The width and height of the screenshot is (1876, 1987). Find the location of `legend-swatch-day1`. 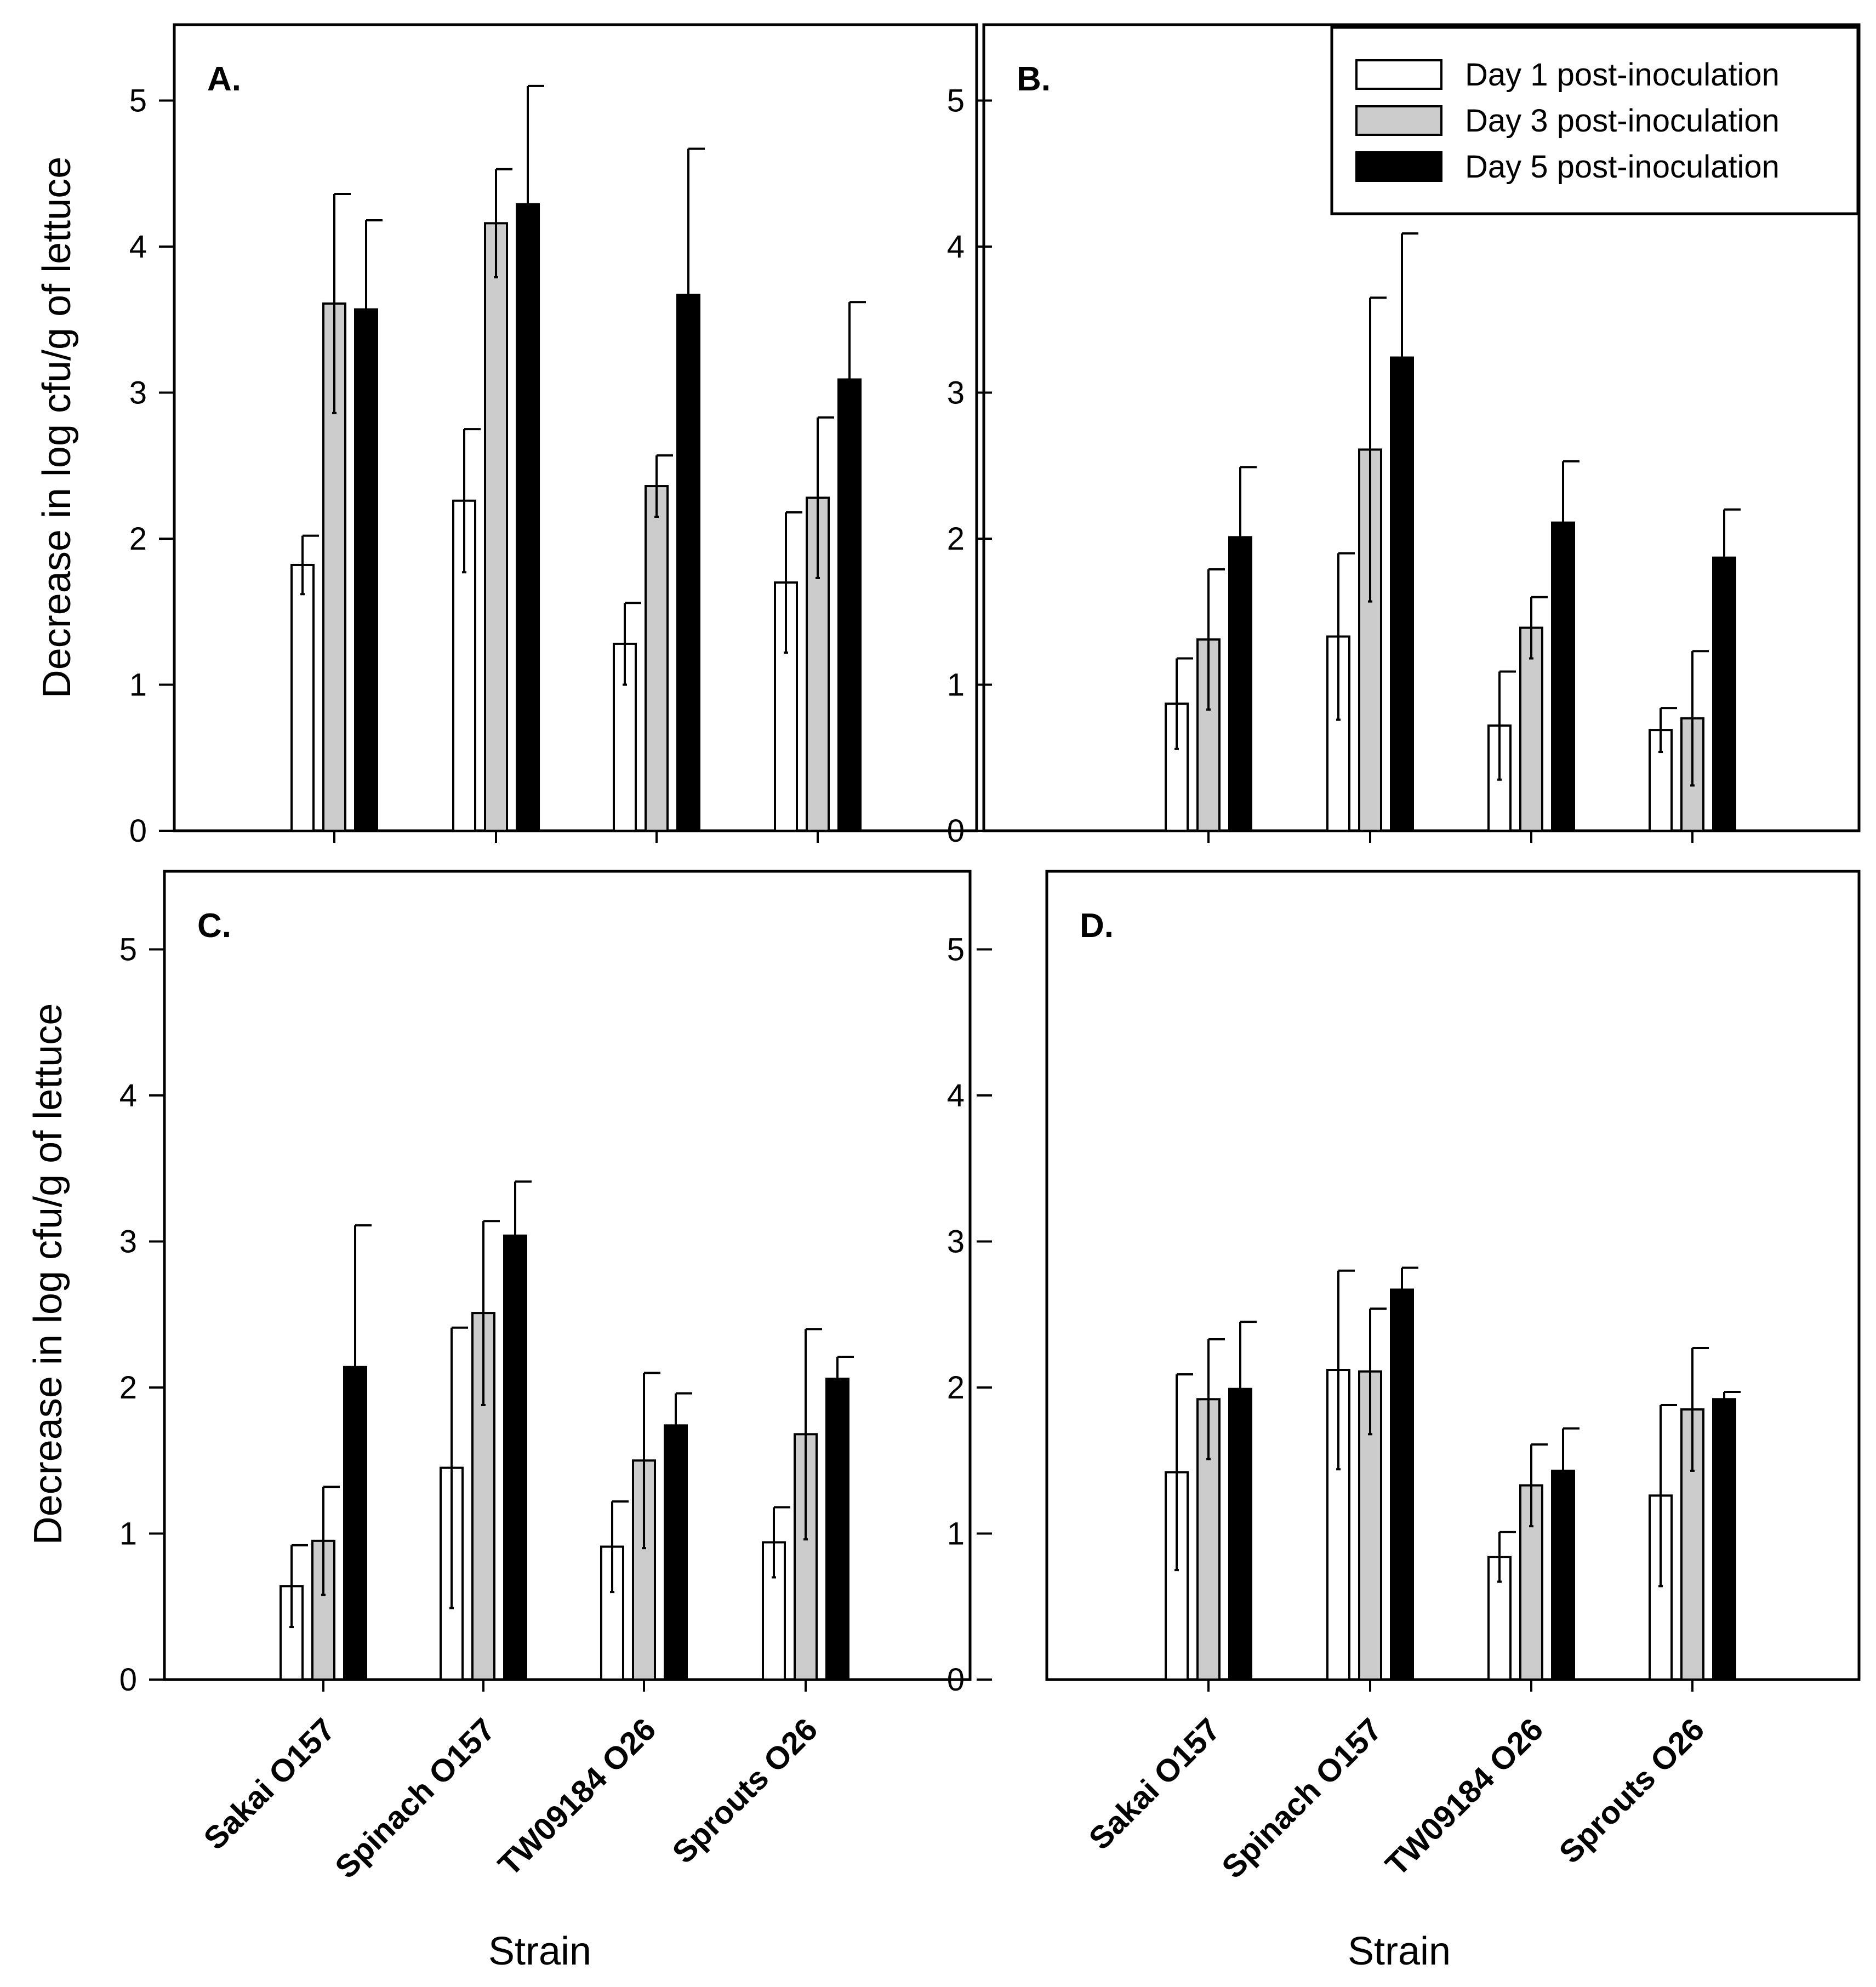

legend-swatch-day1 is located at coordinates (1398, 74).